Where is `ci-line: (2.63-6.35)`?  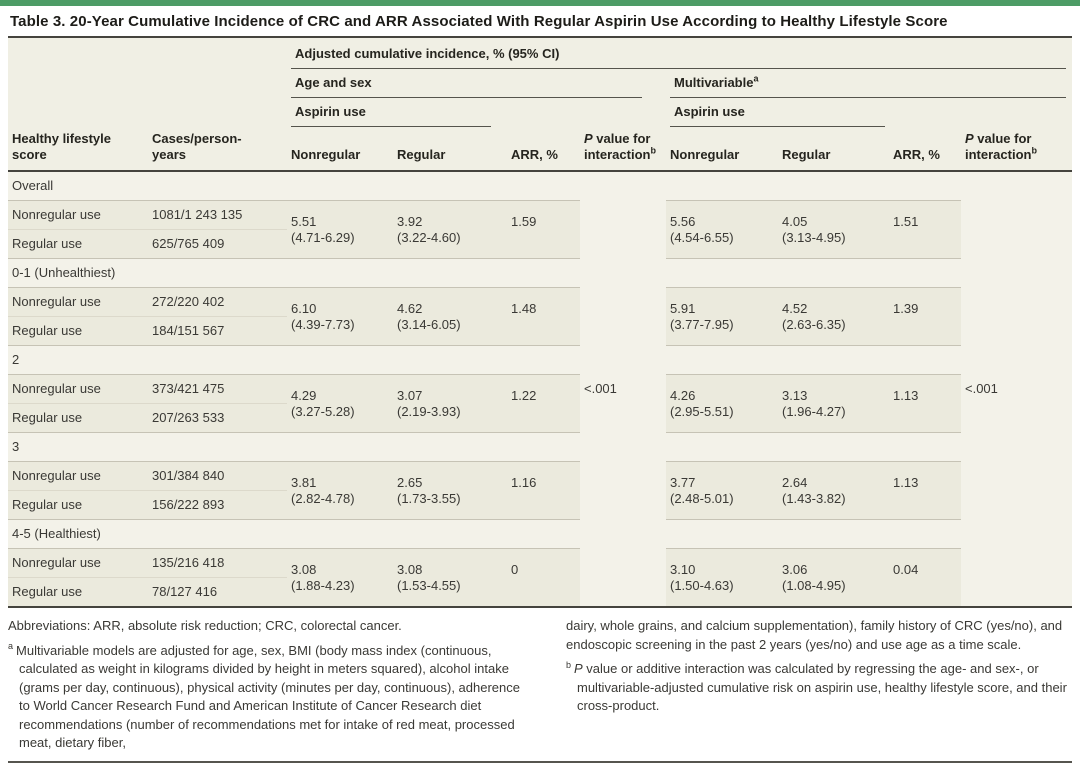 ci-line: (2.63-6.35) is located at coordinates (814, 324).